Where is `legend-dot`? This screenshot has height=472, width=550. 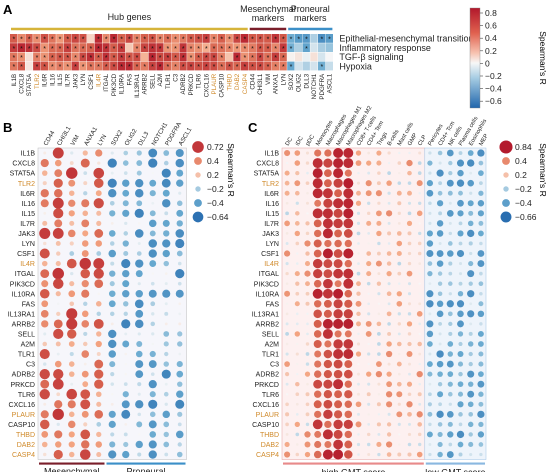 legend-dot is located at coordinates (198, 147).